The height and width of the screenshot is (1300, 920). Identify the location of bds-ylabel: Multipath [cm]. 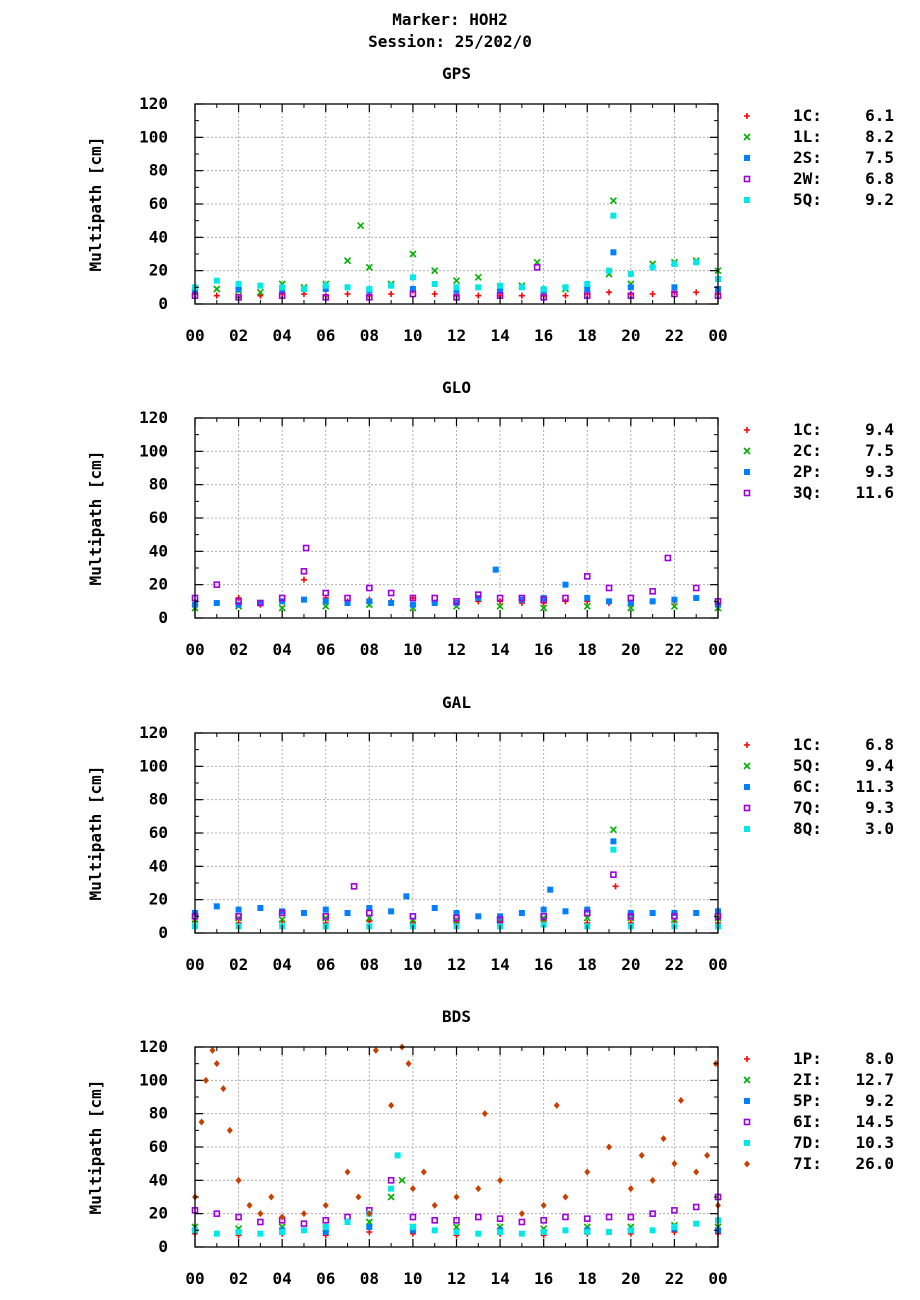
(95, 1147).